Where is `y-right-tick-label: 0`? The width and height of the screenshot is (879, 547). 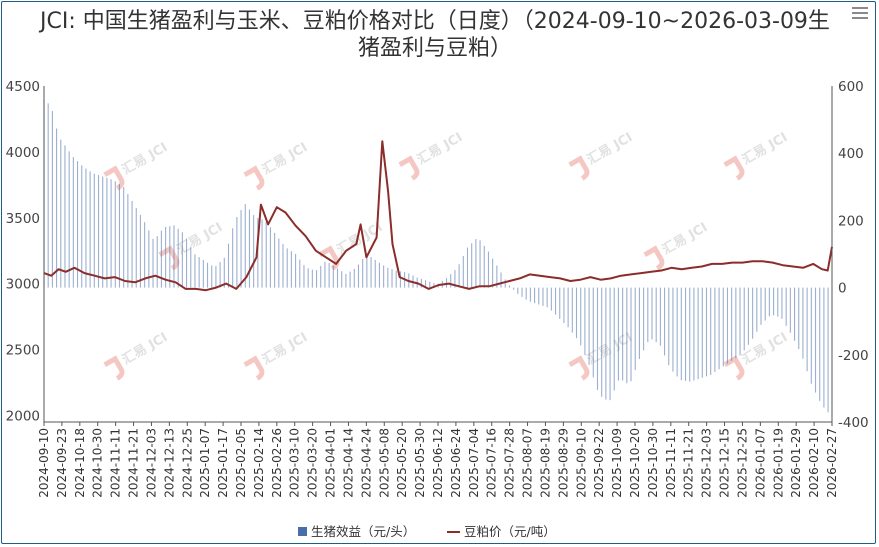 y-right-tick-label: 0 is located at coordinates (842, 289).